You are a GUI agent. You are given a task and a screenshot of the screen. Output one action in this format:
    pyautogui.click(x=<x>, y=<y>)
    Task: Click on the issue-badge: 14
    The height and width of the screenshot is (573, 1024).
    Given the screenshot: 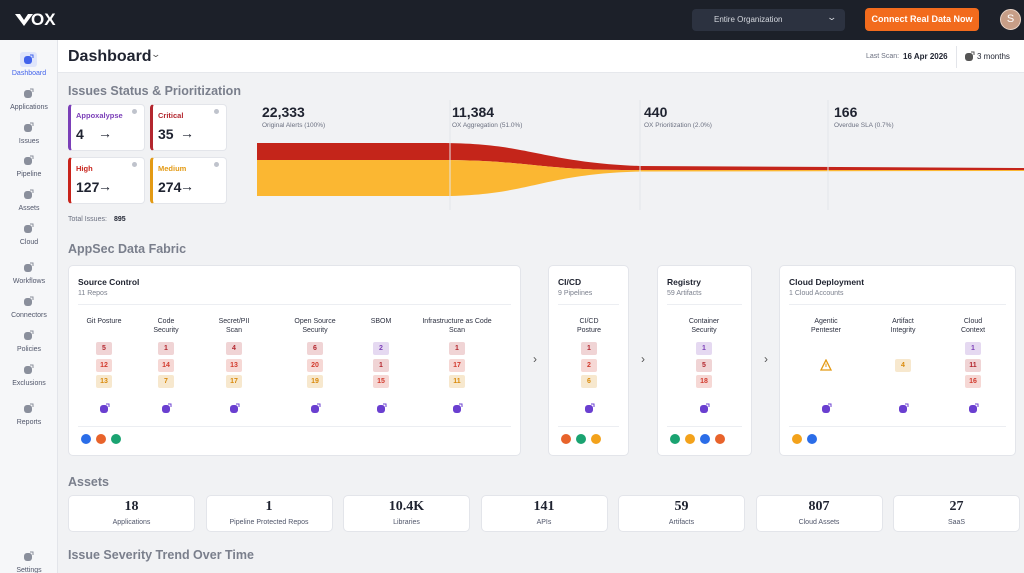 What is the action you would take?
    pyautogui.click(x=166, y=365)
    